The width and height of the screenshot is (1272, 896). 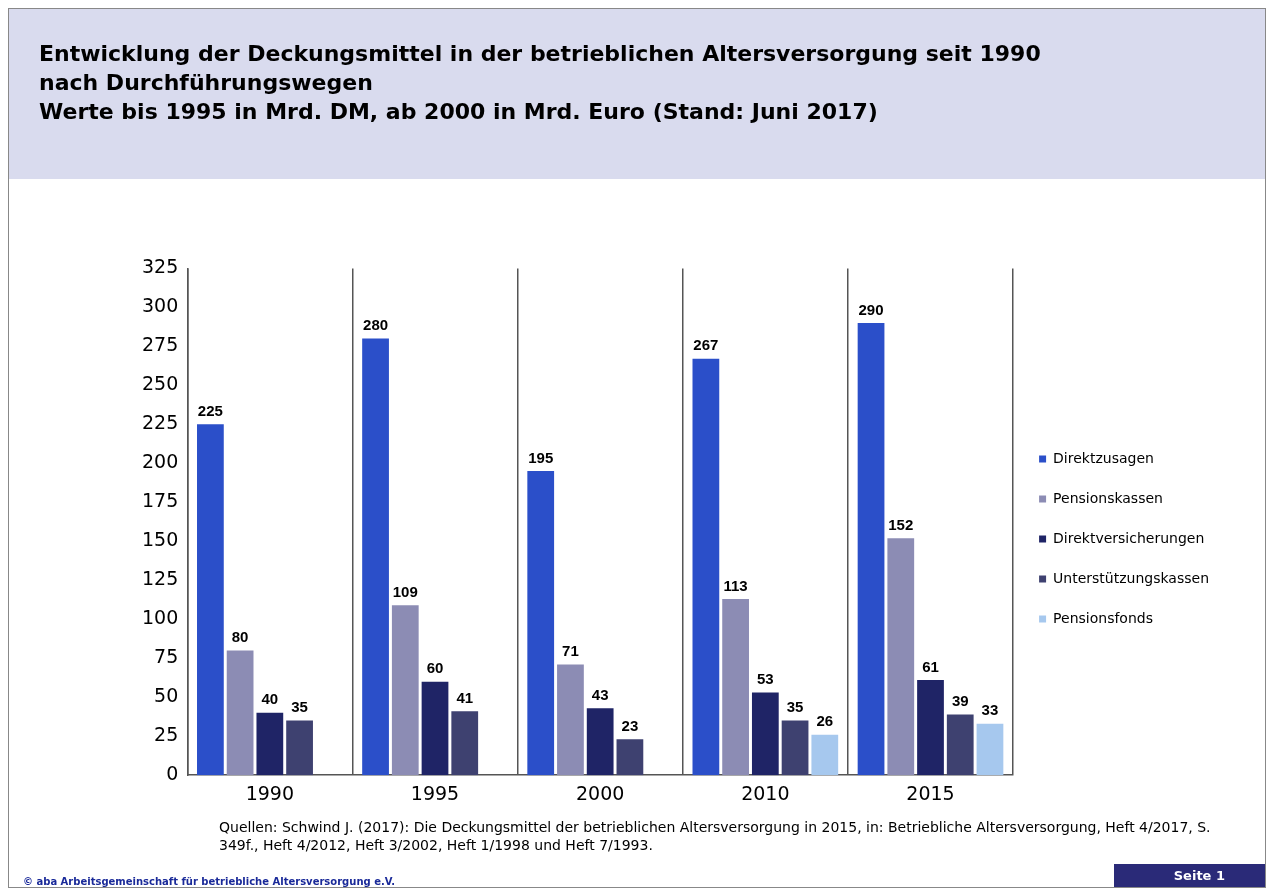 What do you see at coordinates (160, 617) in the screenshot?
I see `y-tick-label: 100` at bounding box center [160, 617].